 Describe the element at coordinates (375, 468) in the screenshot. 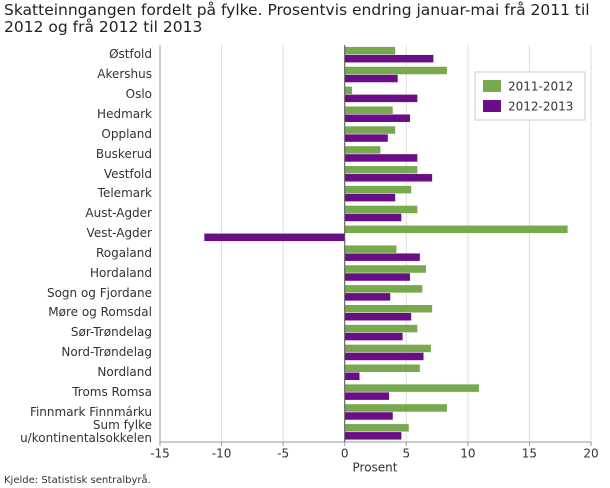

I see `x-axis-label: Prosent` at that location.